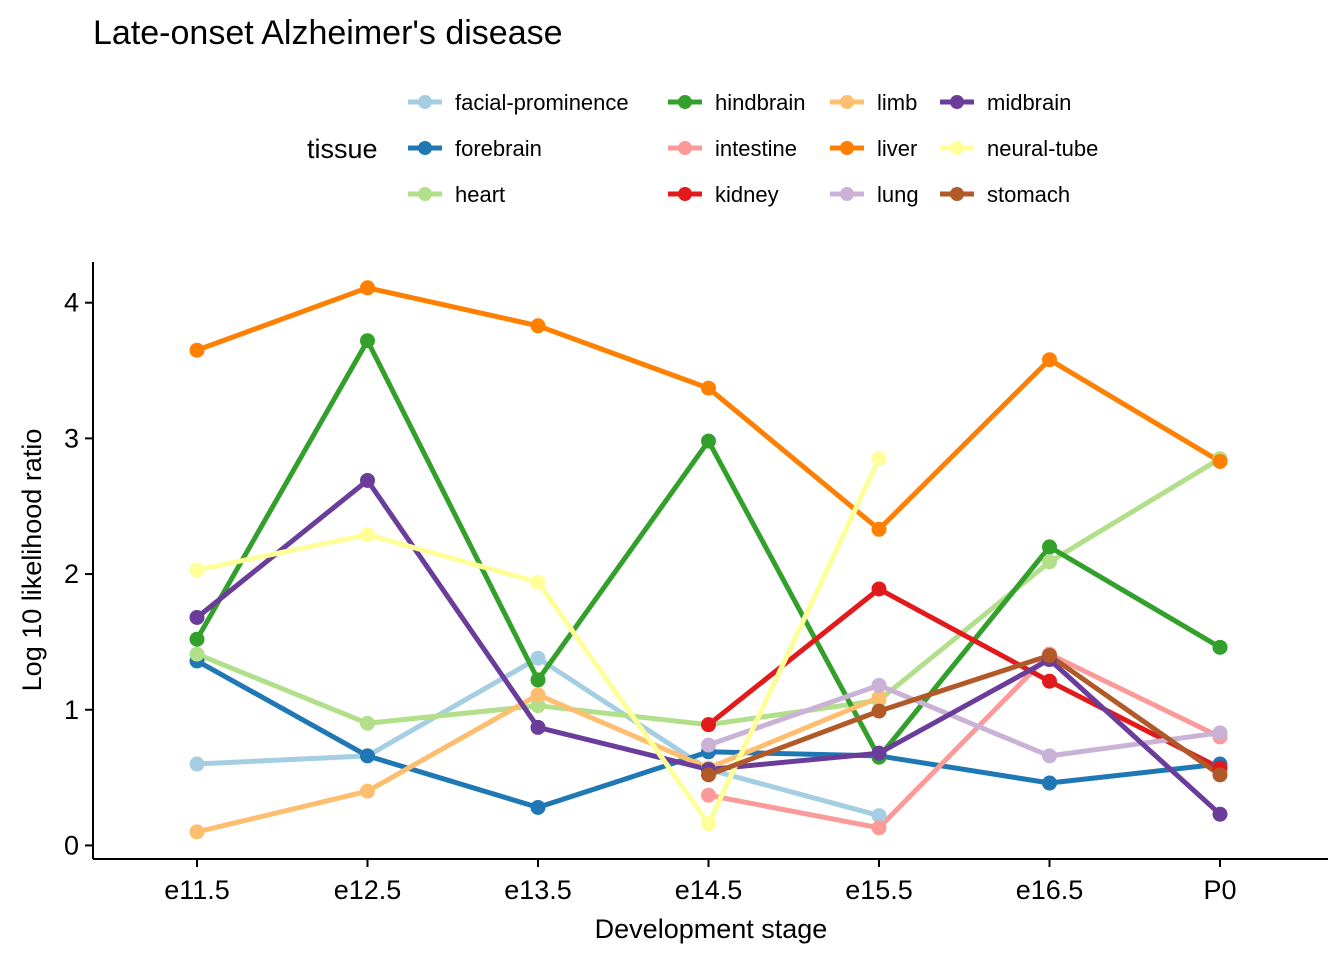 Image resolution: width=1344 pixels, height=960 pixels. I want to click on legend-item-hindbrain: hindbrain, so click(737, 102).